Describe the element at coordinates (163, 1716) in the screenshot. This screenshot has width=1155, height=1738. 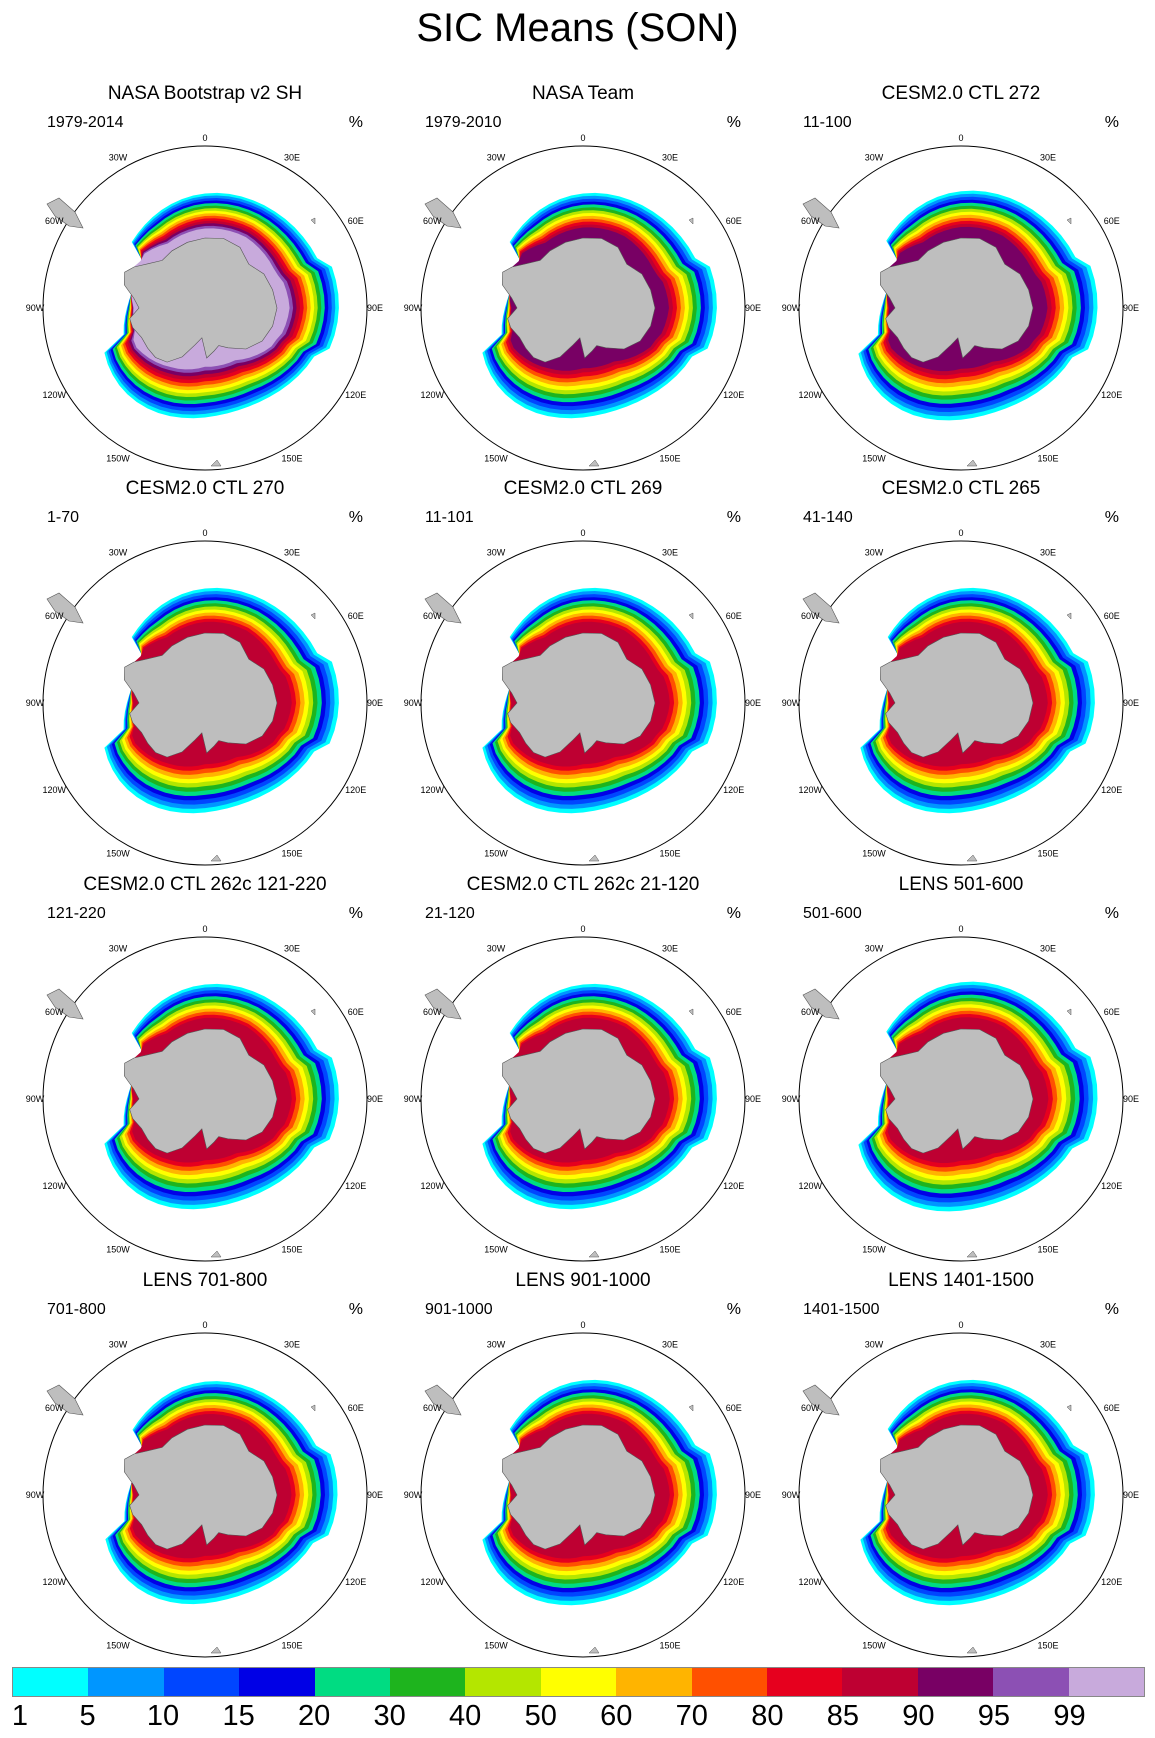
I see `colorbar-label: 10` at that location.